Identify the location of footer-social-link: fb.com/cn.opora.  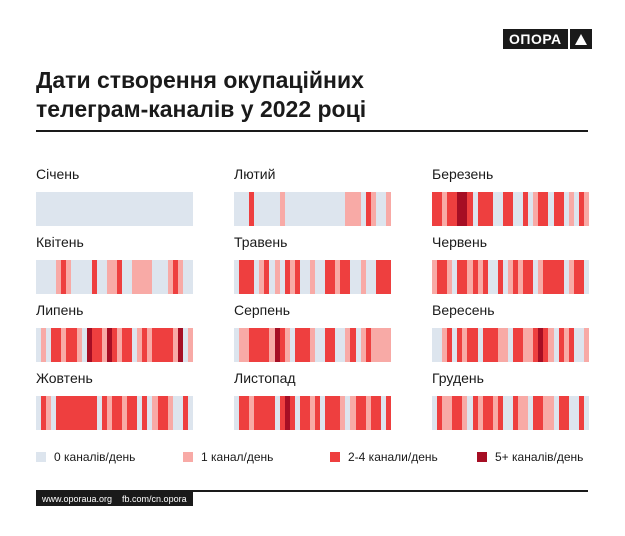
(154, 499).